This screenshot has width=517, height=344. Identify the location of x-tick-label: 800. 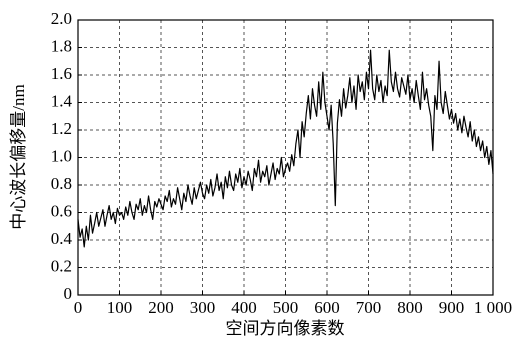
(410, 307).